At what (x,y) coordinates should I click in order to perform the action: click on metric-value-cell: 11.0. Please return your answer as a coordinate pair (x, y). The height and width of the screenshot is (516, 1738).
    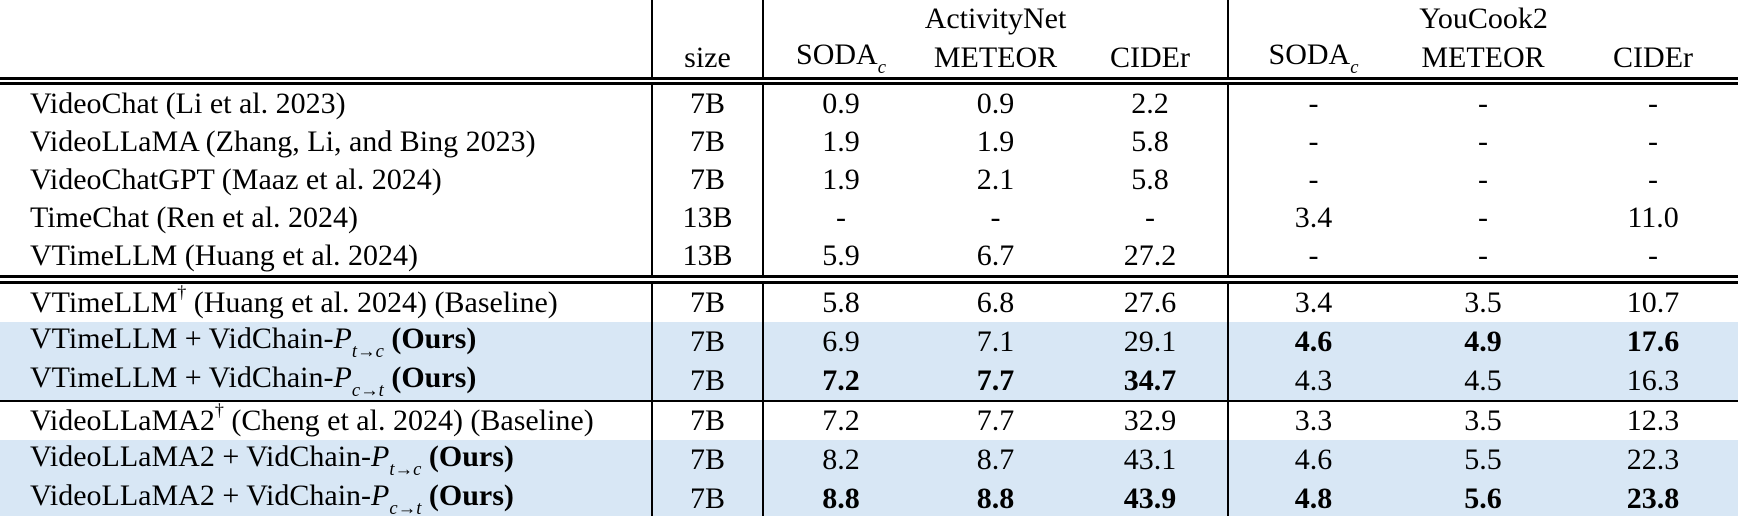
    Looking at the image, I should click on (1653, 217).